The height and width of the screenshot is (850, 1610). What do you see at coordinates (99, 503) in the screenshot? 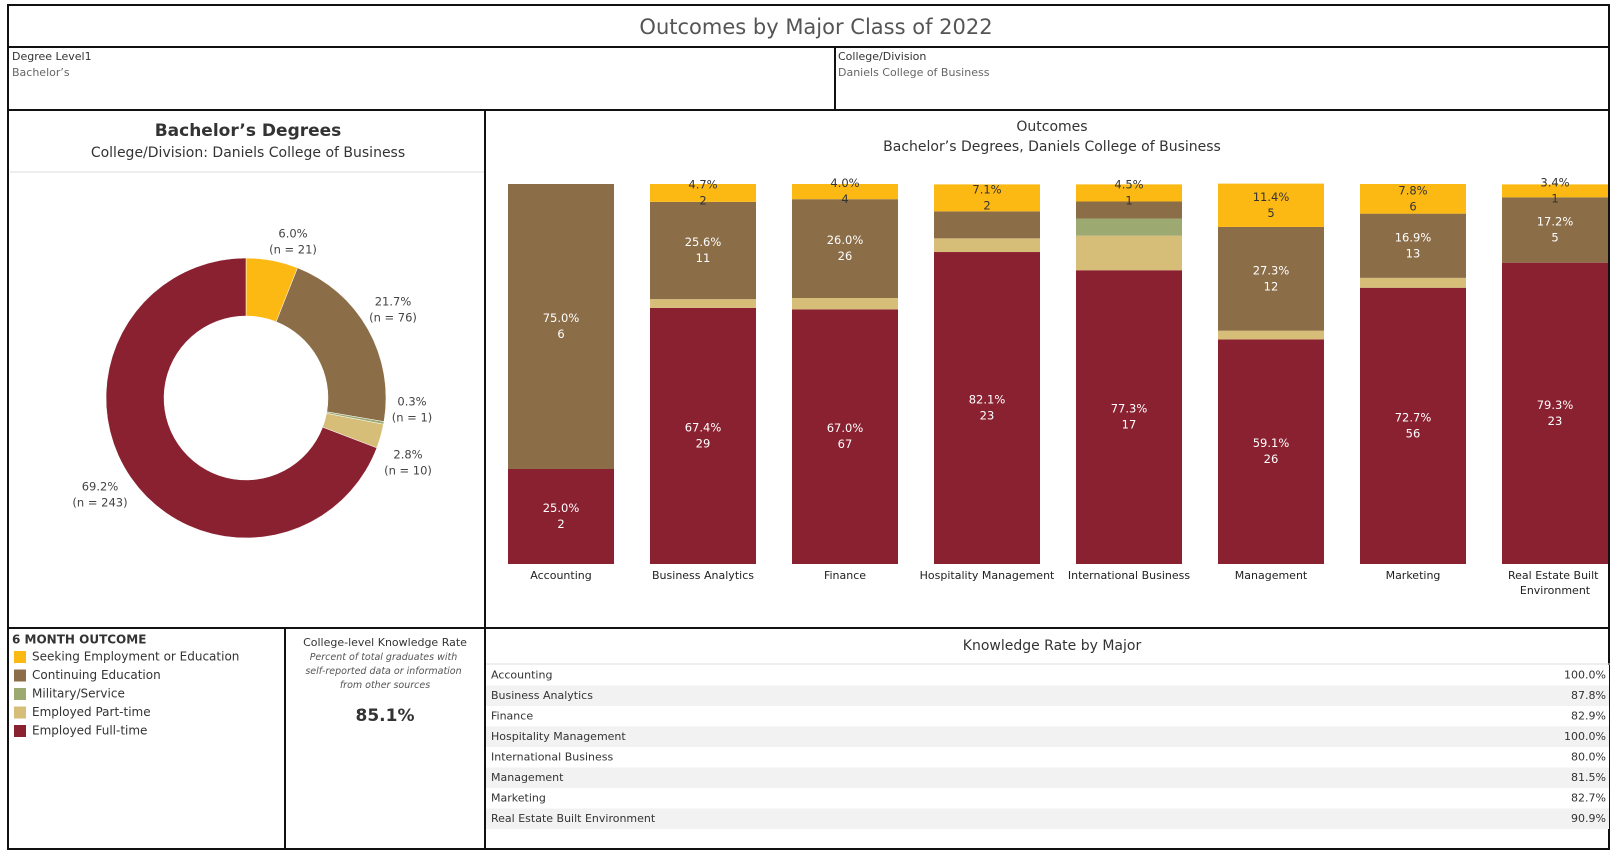
I see `donut-count-label: (n = 243)` at bounding box center [99, 503].